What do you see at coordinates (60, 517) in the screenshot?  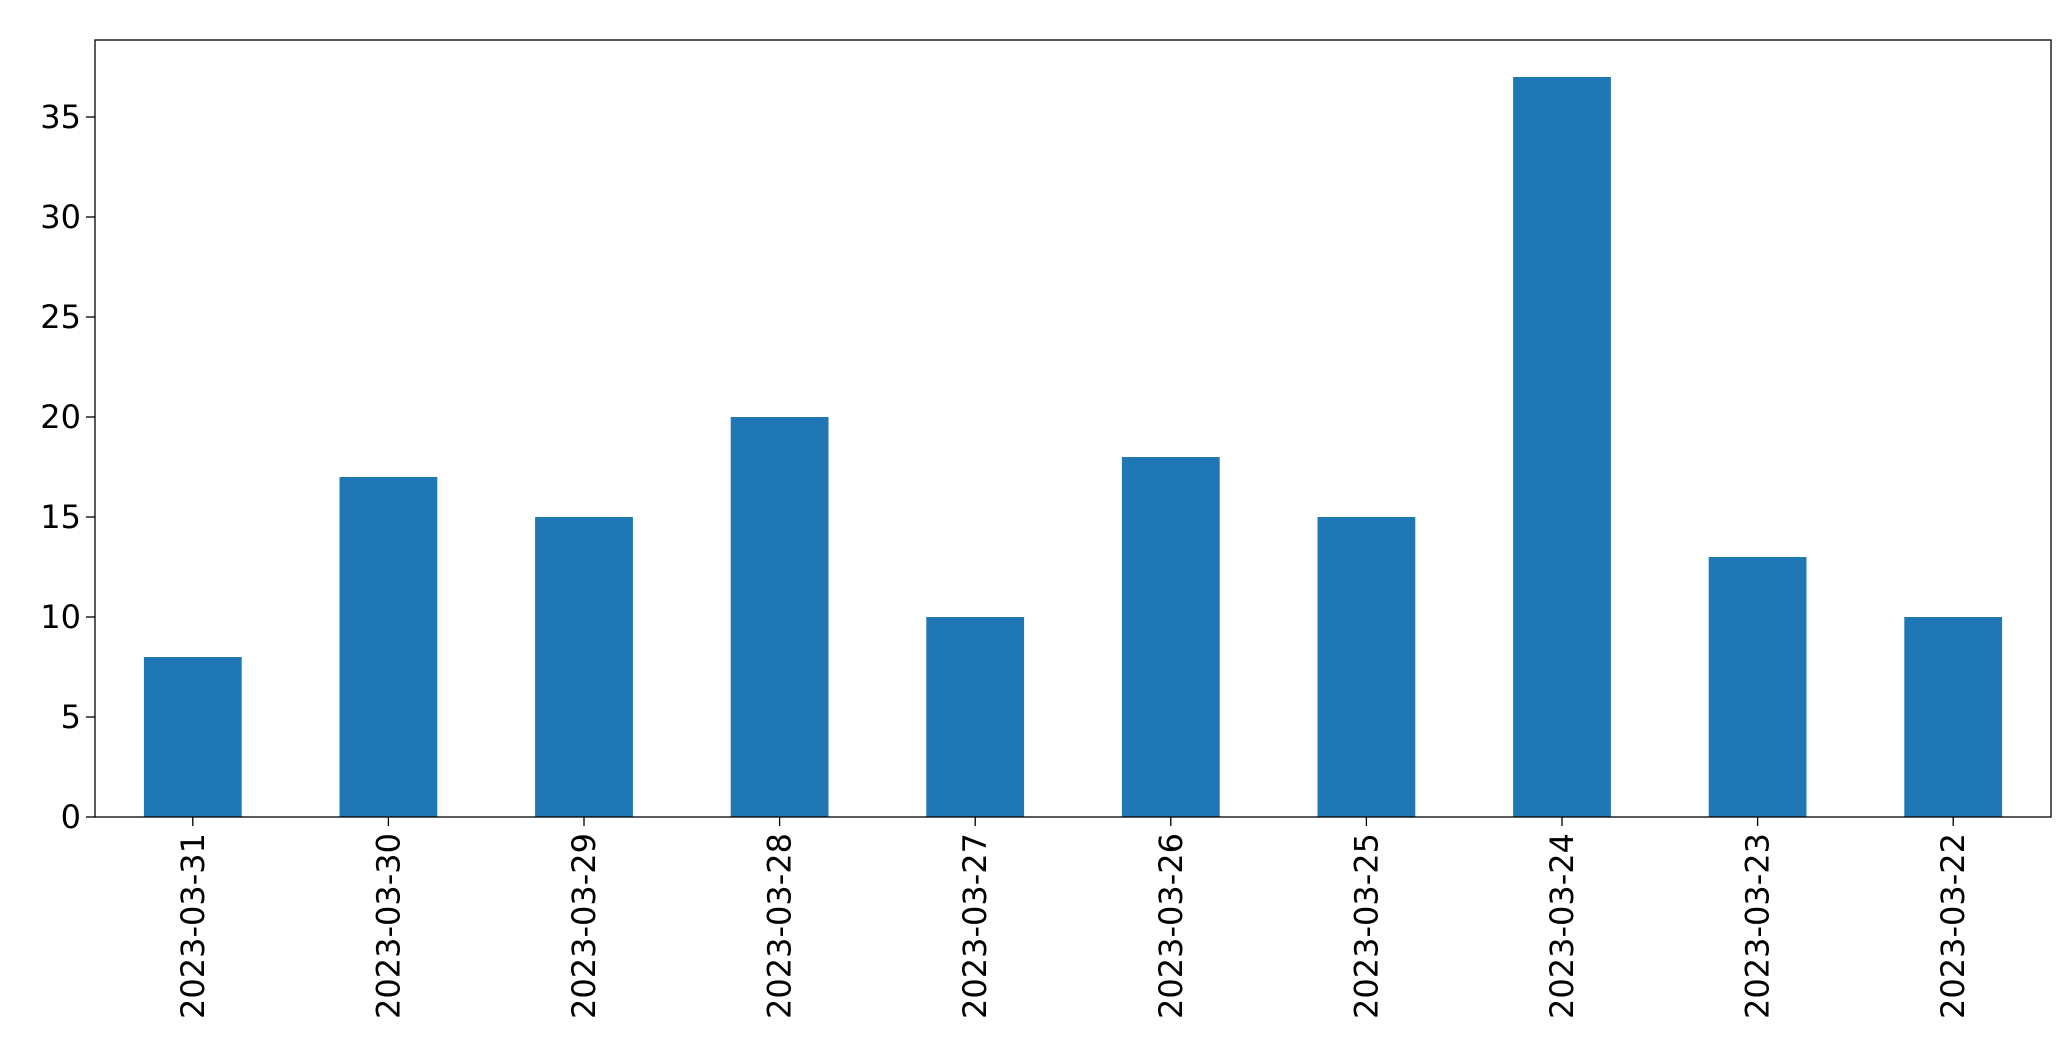 I see `y-tick-label: 15` at bounding box center [60, 517].